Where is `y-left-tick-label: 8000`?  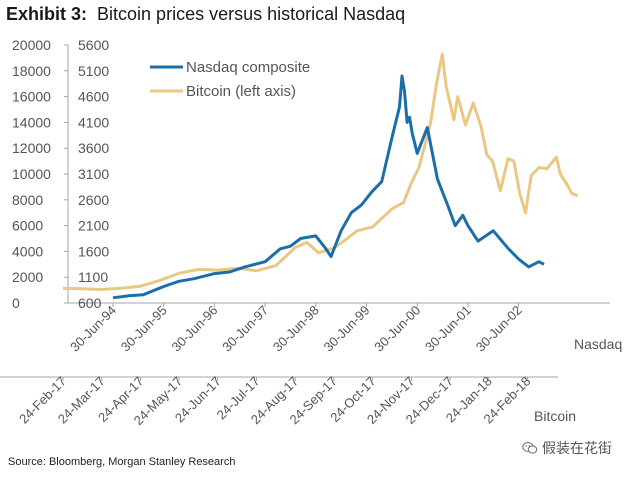
y-left-tick-label: 8000 is located at coordinates (27, 200).